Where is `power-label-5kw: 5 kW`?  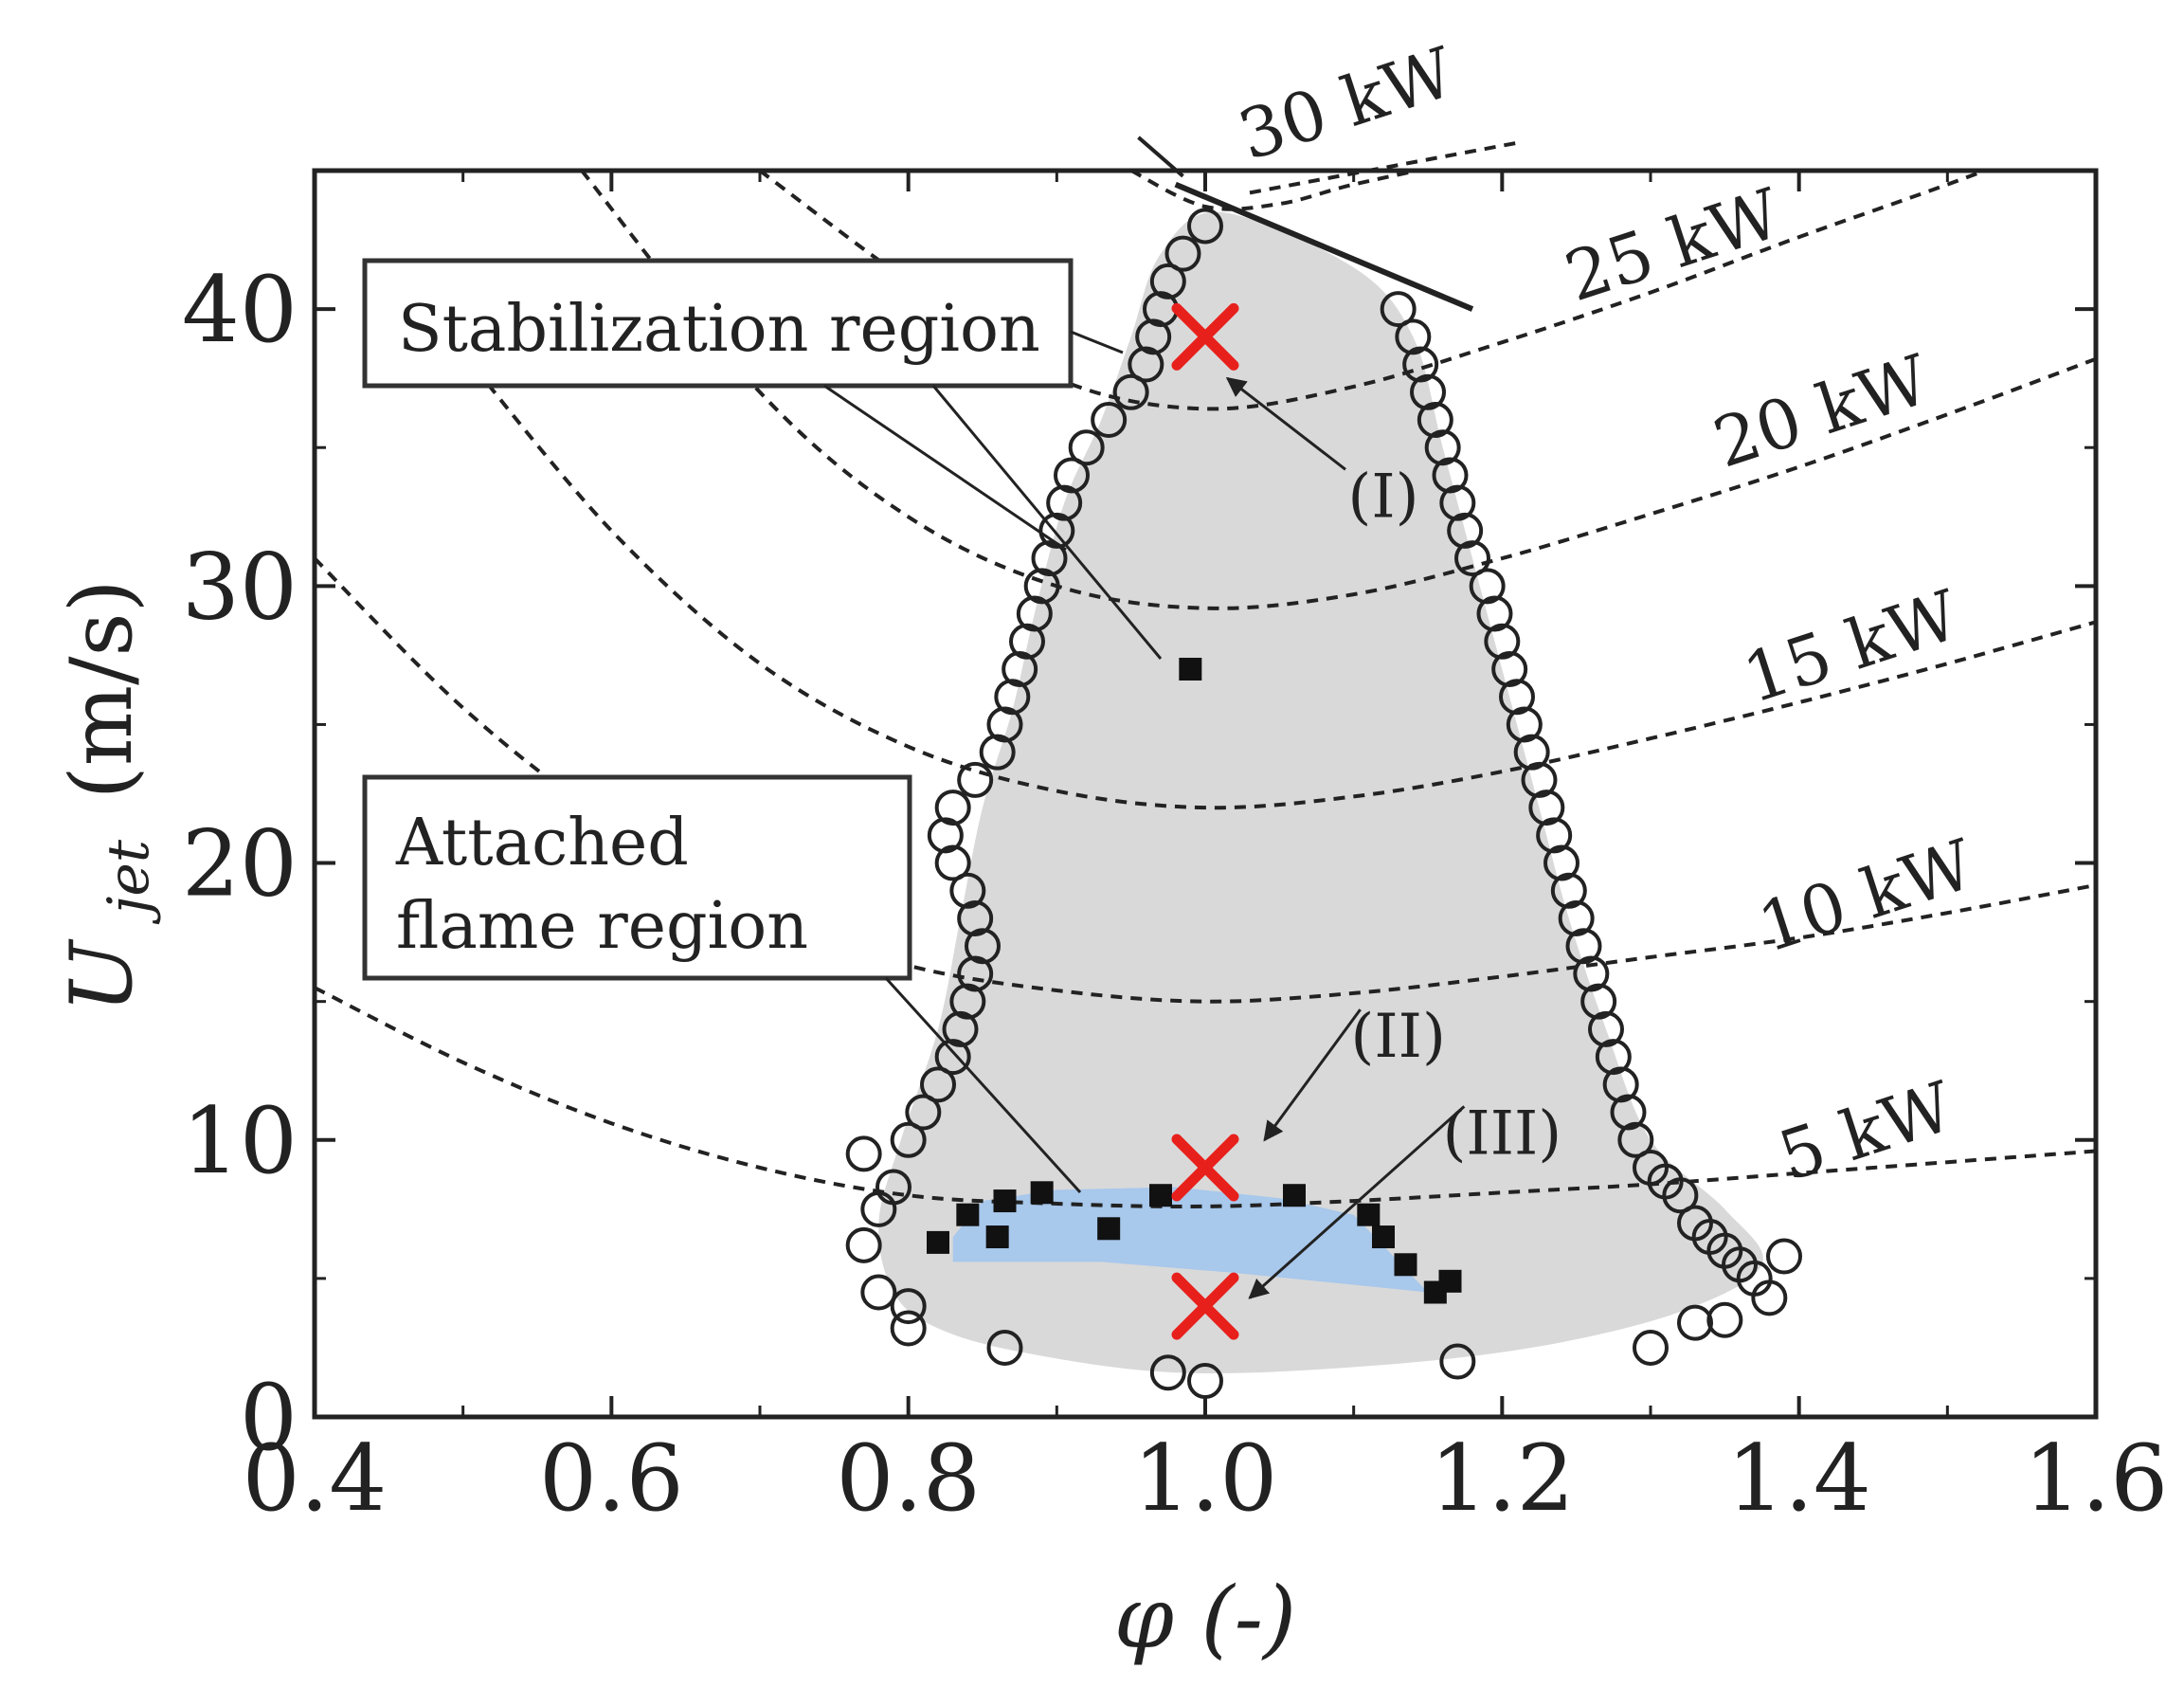 power-label-5kw: 5 kW is located at coordinates (1866, 1131).